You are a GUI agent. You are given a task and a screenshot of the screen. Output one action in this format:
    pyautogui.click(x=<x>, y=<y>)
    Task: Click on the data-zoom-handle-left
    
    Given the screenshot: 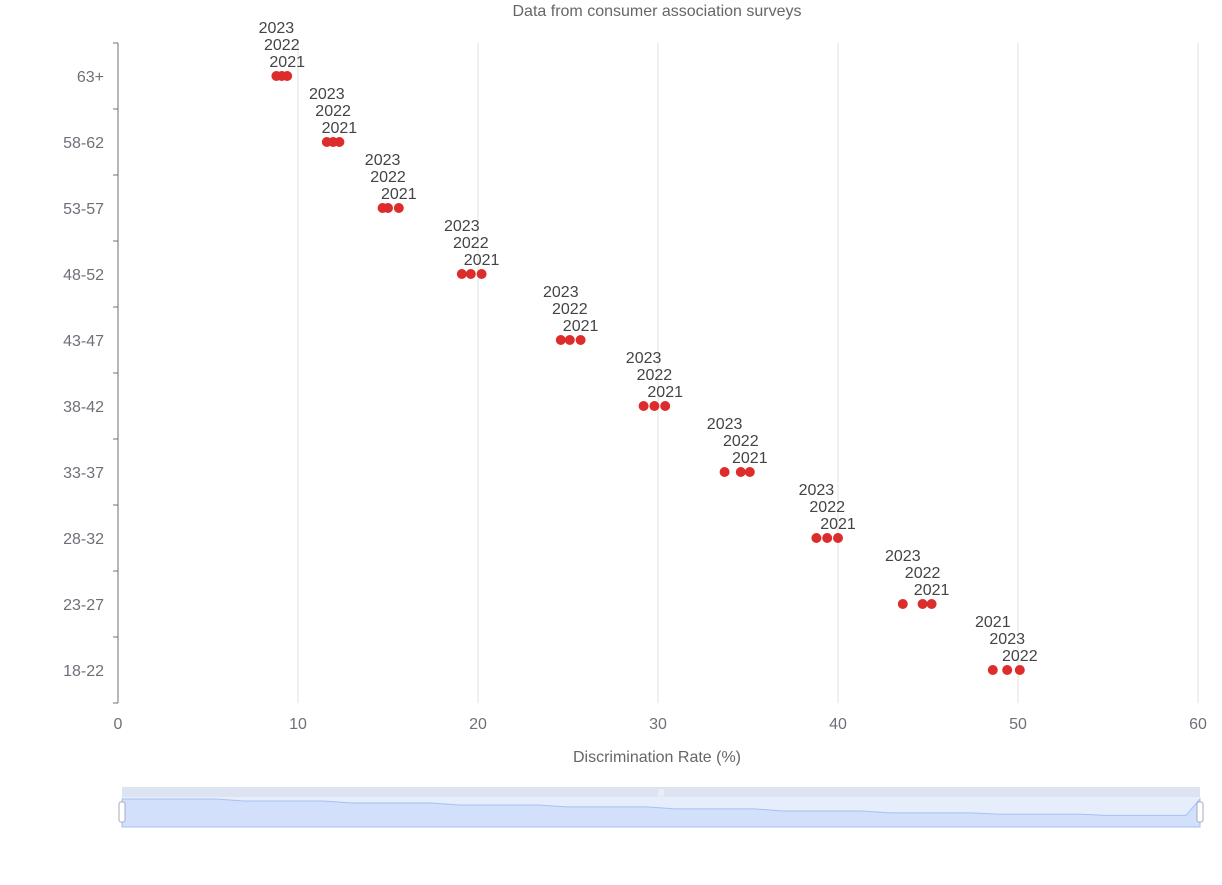 What is the action you would take?
    pyautogui.click(x=122, y=812)
    